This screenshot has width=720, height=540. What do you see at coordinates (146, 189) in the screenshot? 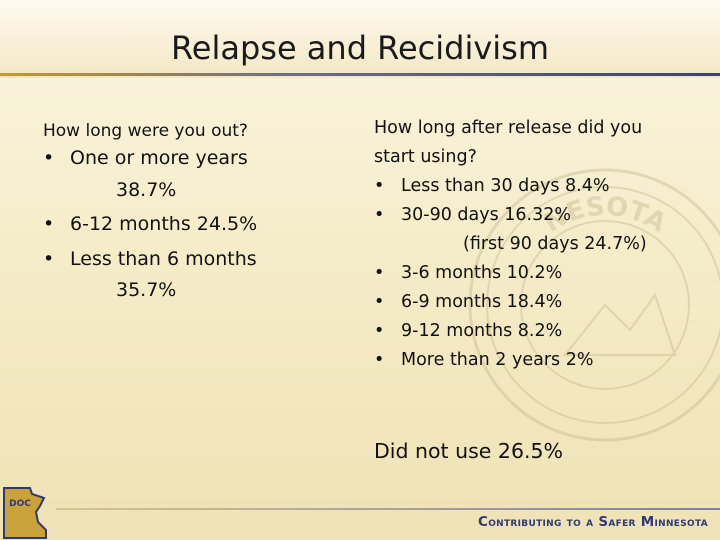
I see `list-item-continuation: 38.7%` at bounding box center [146, 189].